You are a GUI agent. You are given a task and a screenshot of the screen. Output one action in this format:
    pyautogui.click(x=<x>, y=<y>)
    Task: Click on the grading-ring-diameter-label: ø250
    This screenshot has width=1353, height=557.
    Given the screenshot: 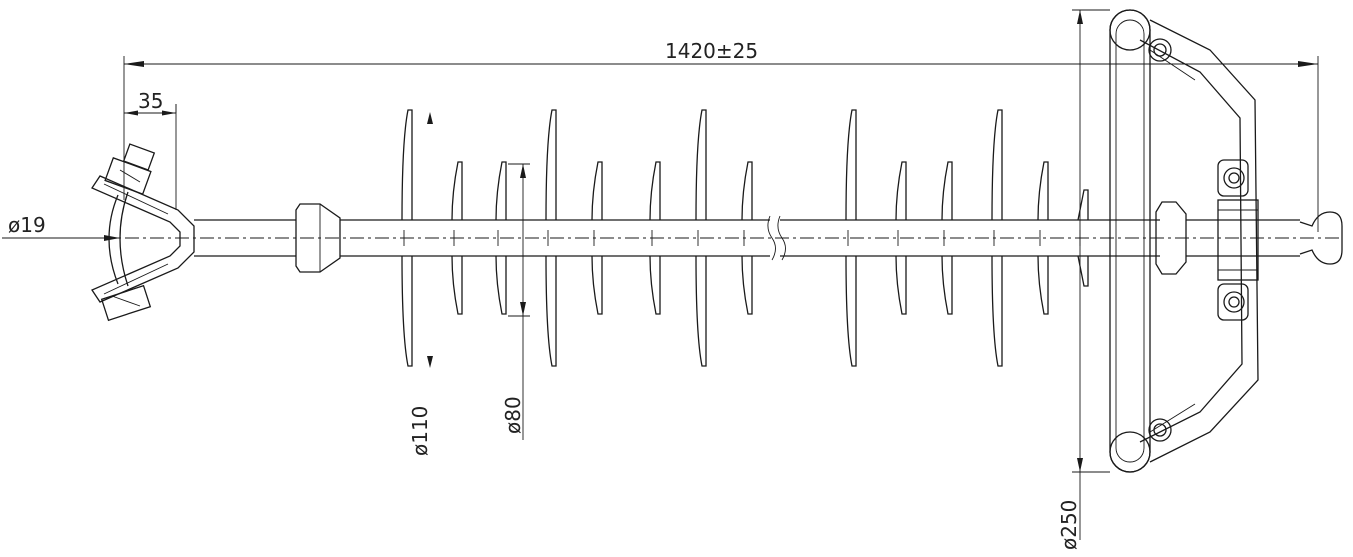 What is the action you would take?
    pyautogui.click(x=1069, y=525)
    